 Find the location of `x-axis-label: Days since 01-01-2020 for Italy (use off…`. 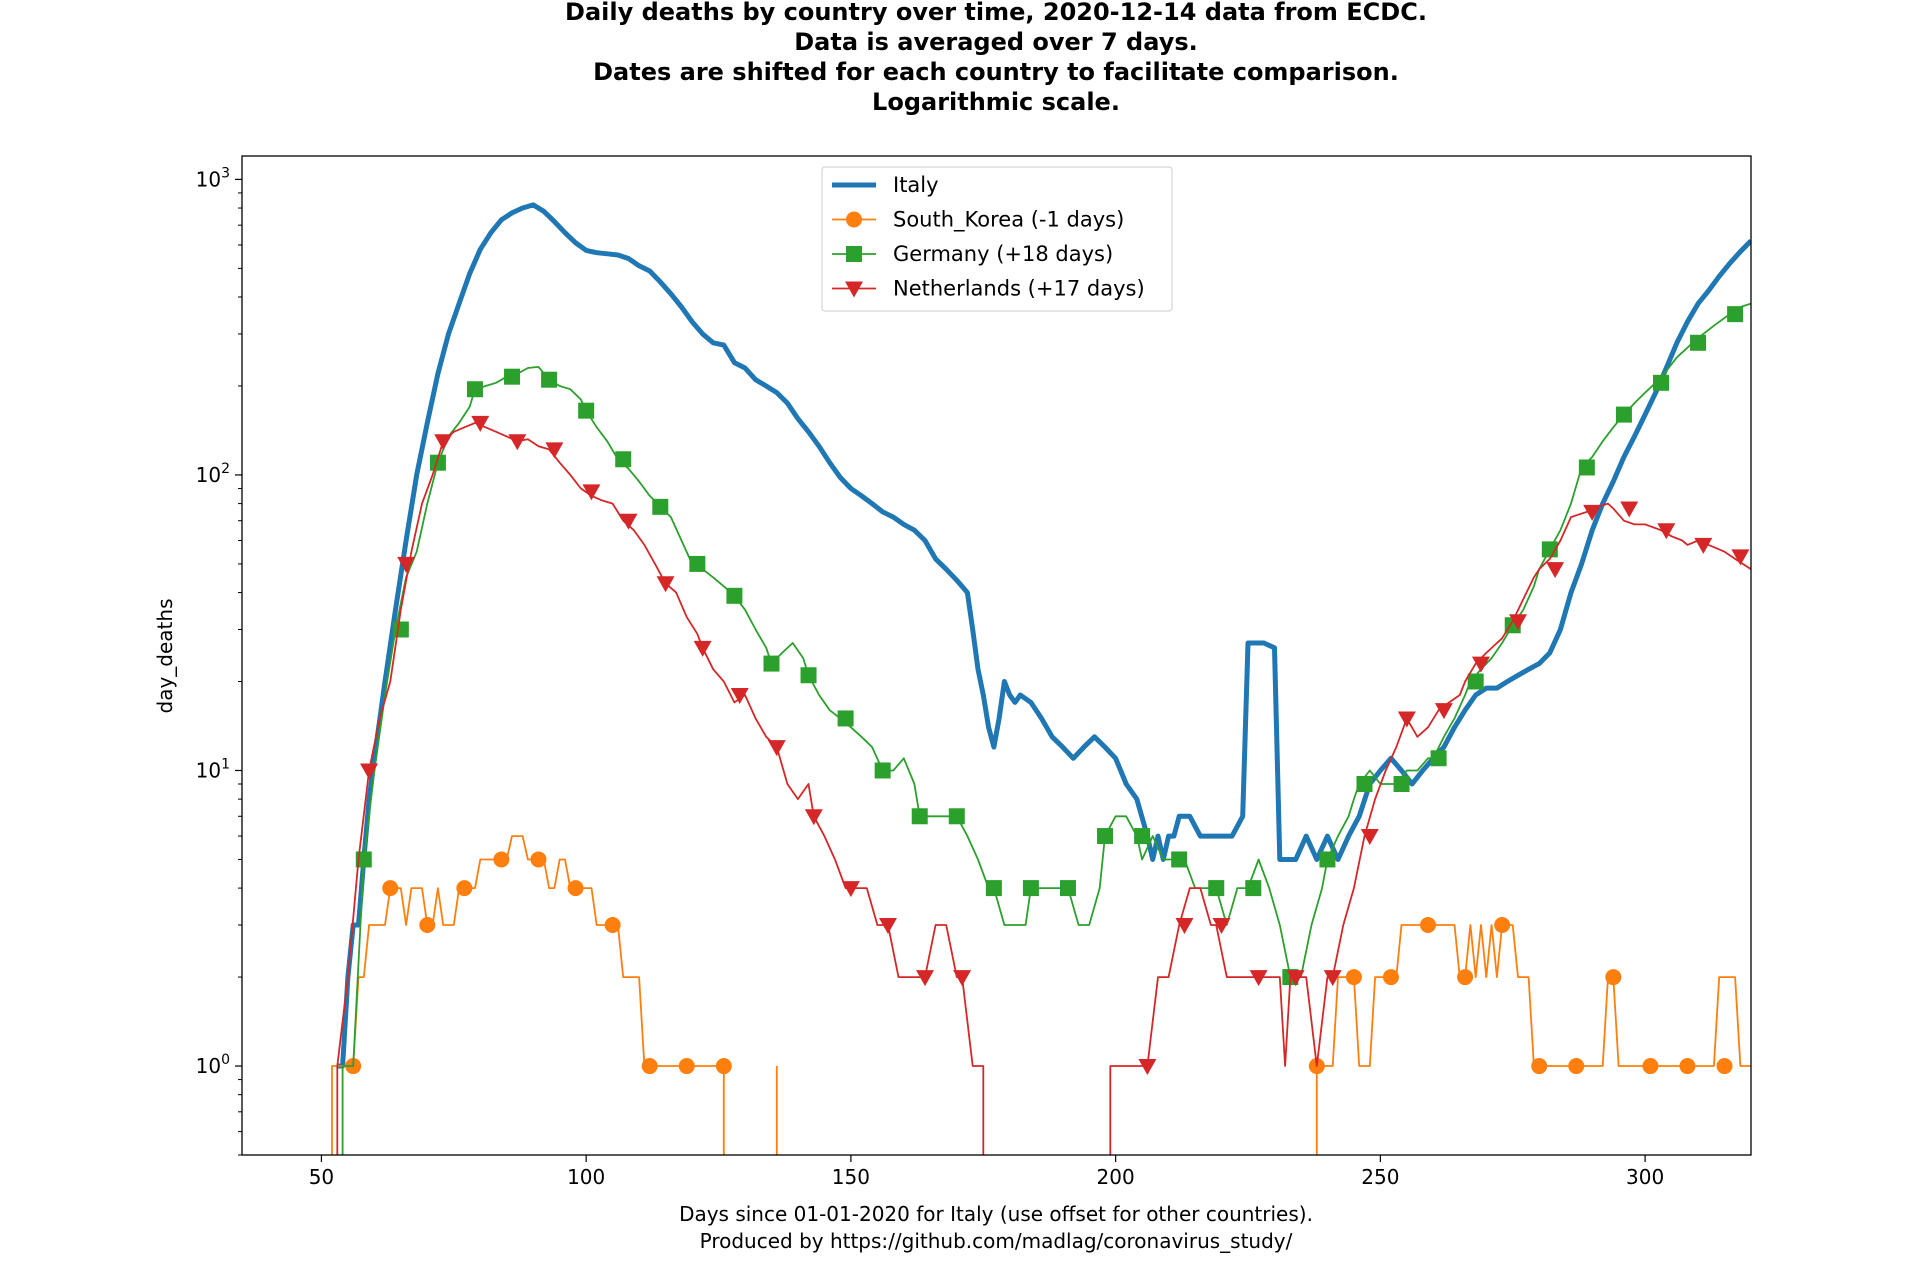

x-axis-label: Days since 01-01-2020 for Italy (use off… is located at coordinates (996, 1214).